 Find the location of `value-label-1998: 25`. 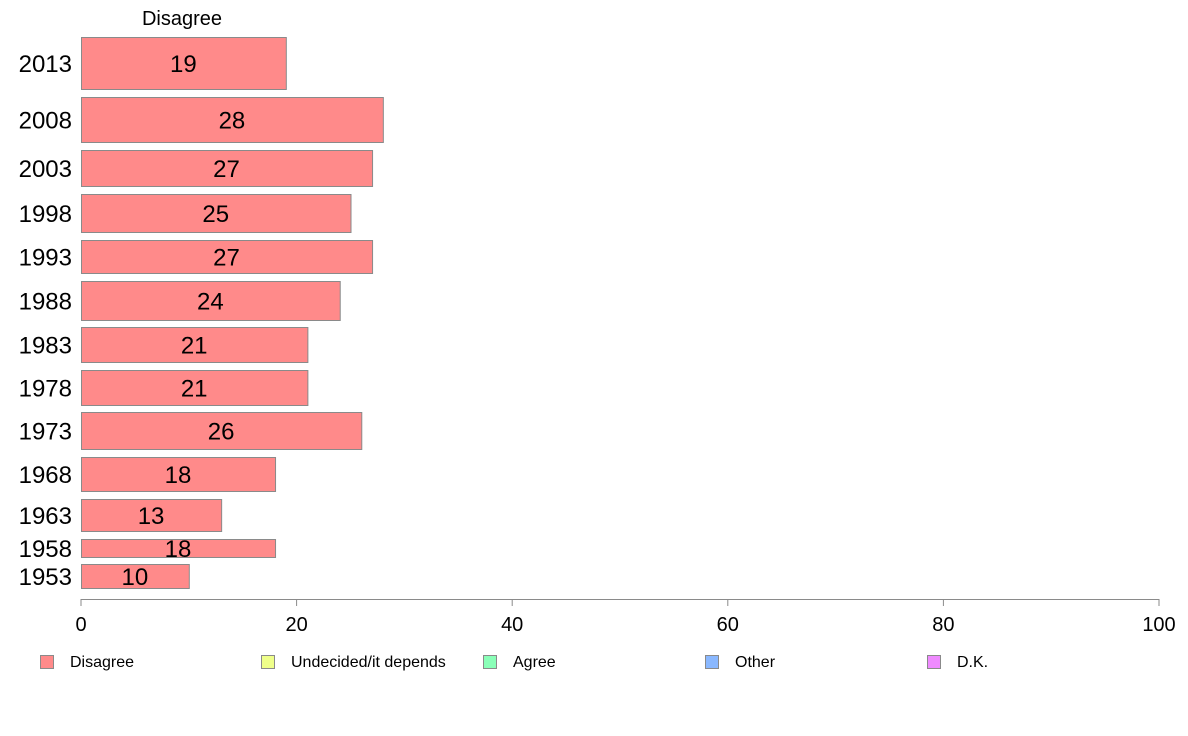

value-label-1998: 25 is located at coordinates (215, 214).